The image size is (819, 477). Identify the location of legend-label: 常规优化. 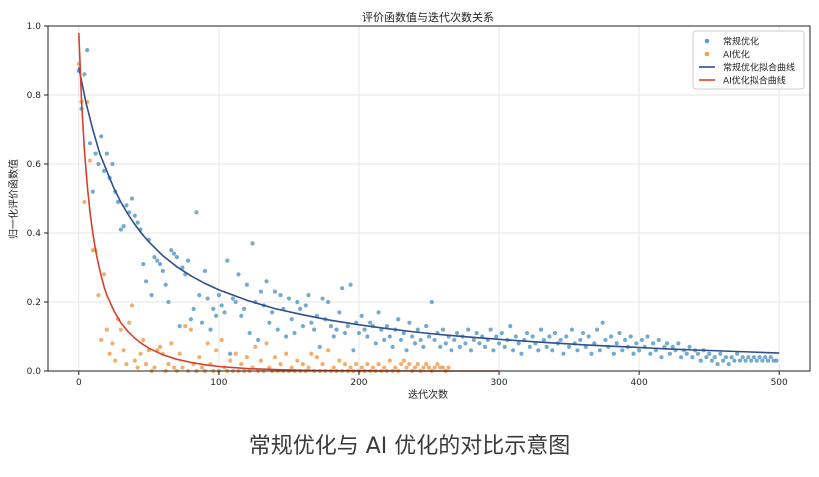
(741, 42).